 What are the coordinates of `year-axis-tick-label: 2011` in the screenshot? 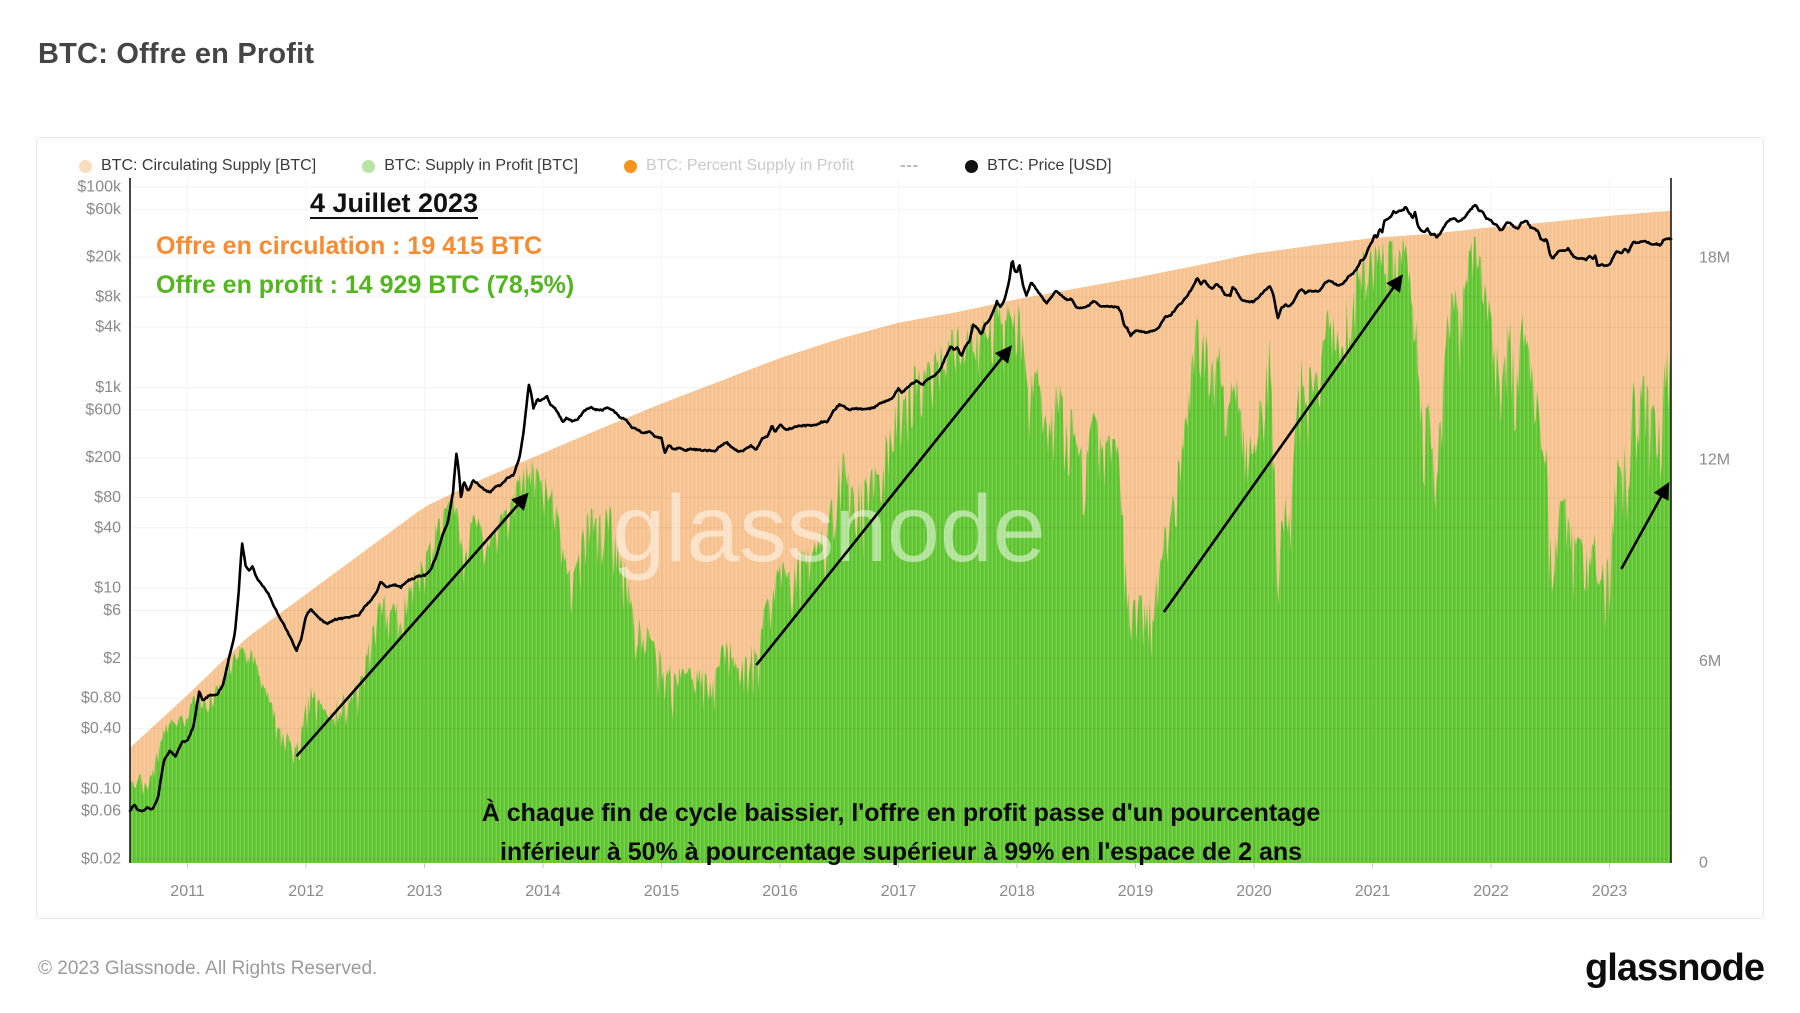 It's located at (187, 891).